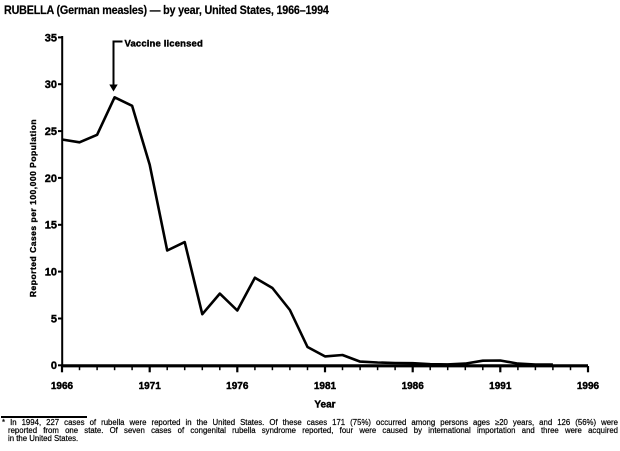  What do you see at coordinates (51, 179) in the screenshot?
I see `svg-text: 20` at bounding box center [51, 179].